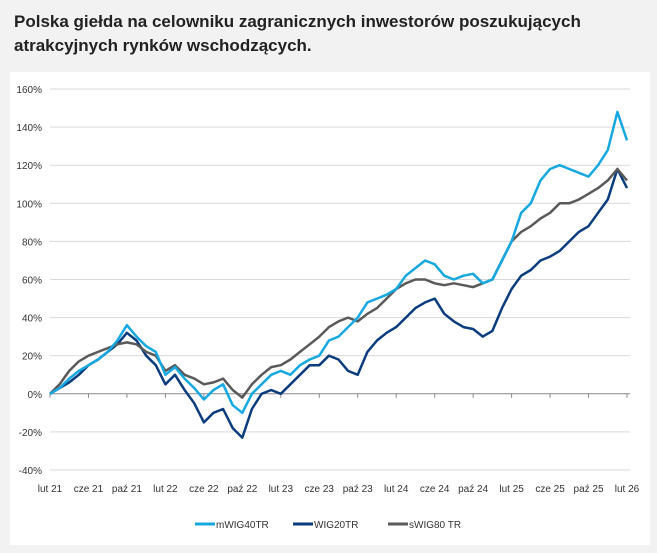 This screenshot has width=657, height=553. Describe the element at coordinates (50, 489) in the screenshot. I see `x-tick-label: lut 21` at that location.